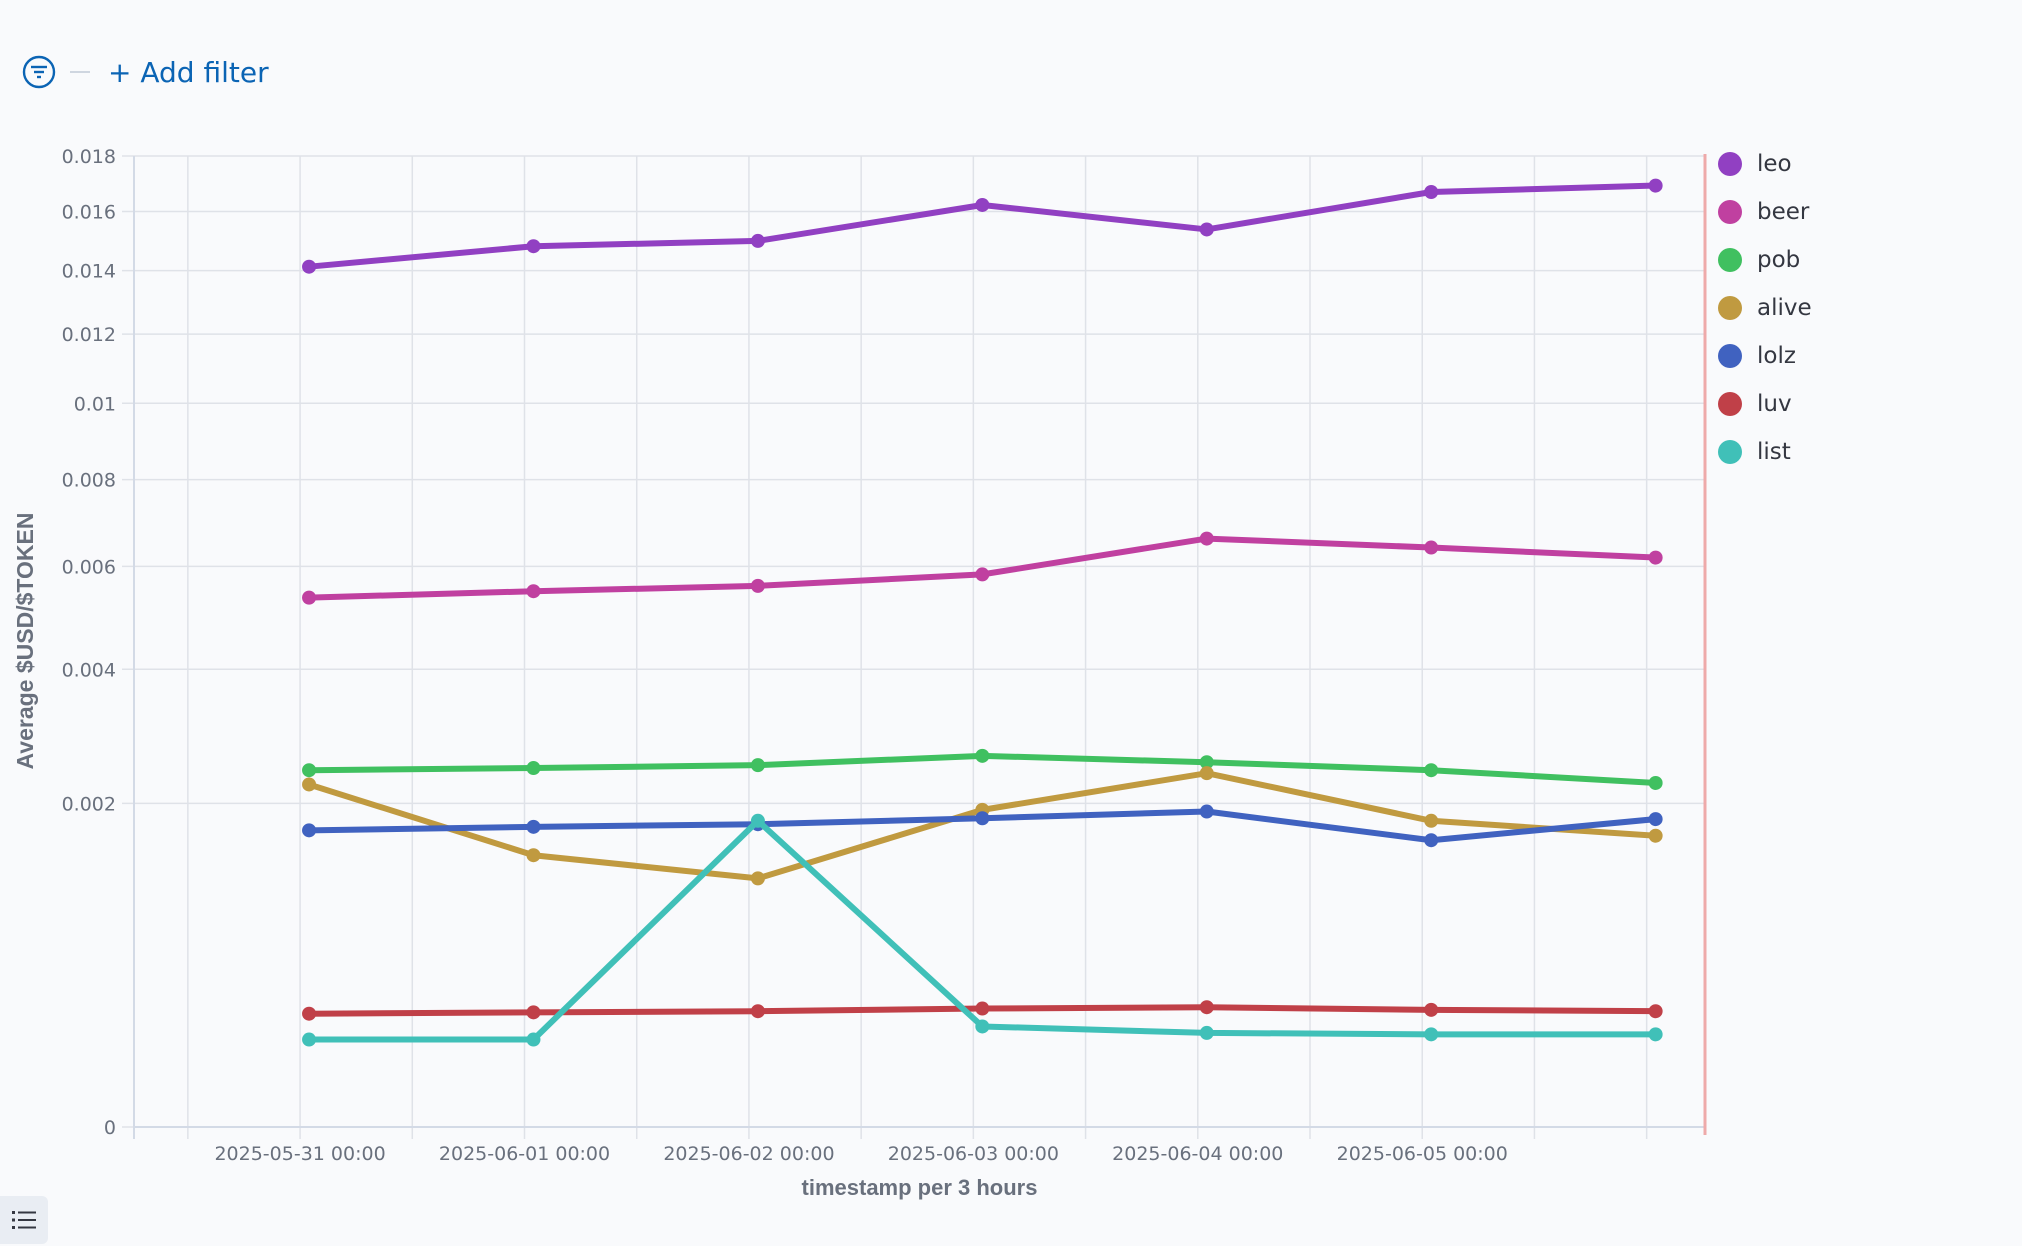  Describe the element at coordinates (89, 481) in the screenshot. I see `y-tick-label: 0.008` at that location.